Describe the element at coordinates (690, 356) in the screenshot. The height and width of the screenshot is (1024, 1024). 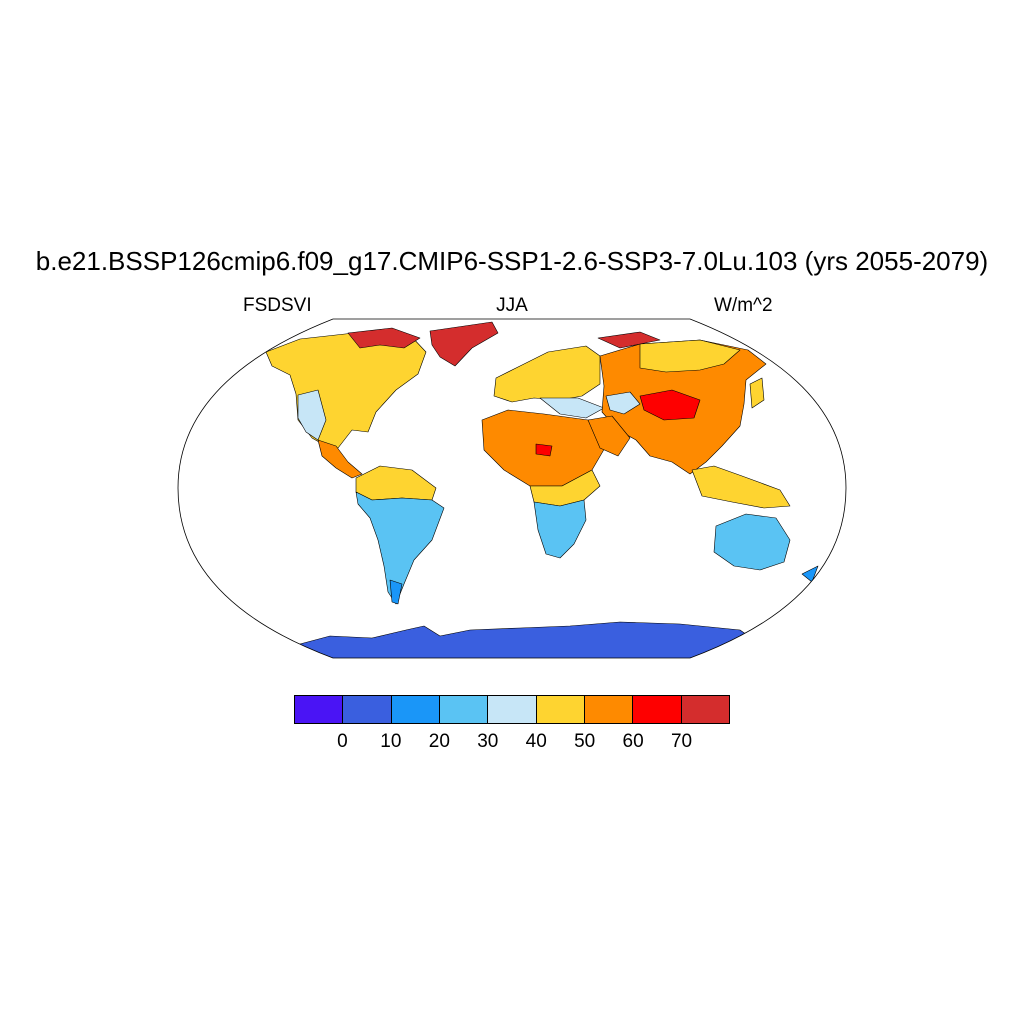
I see `region-siberia` at that location.